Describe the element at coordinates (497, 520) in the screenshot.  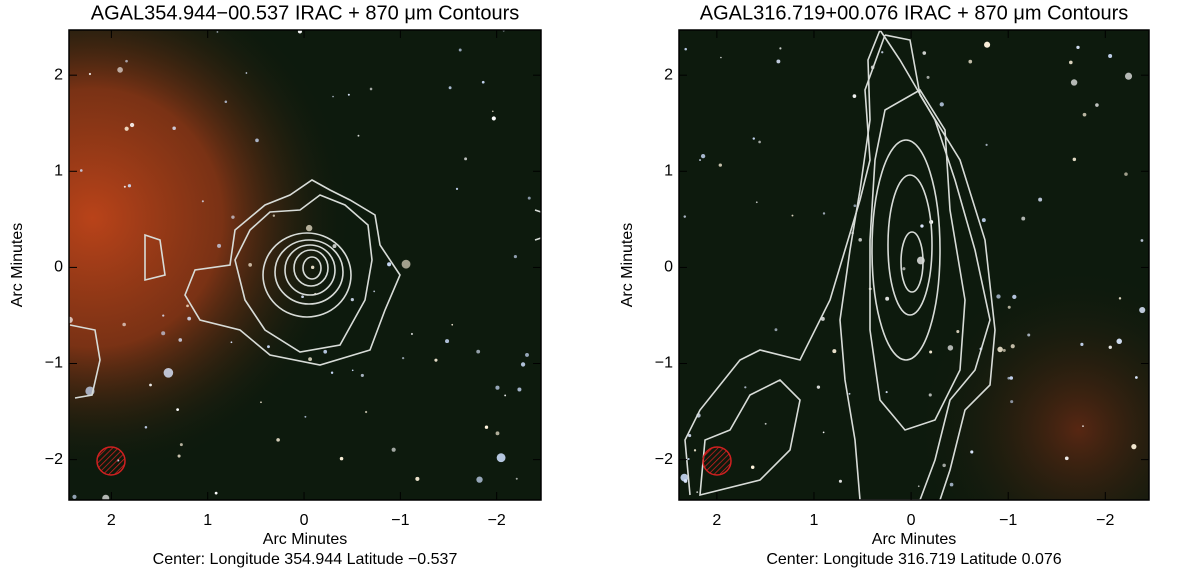
I see `x-tick-label: −2` at that location.